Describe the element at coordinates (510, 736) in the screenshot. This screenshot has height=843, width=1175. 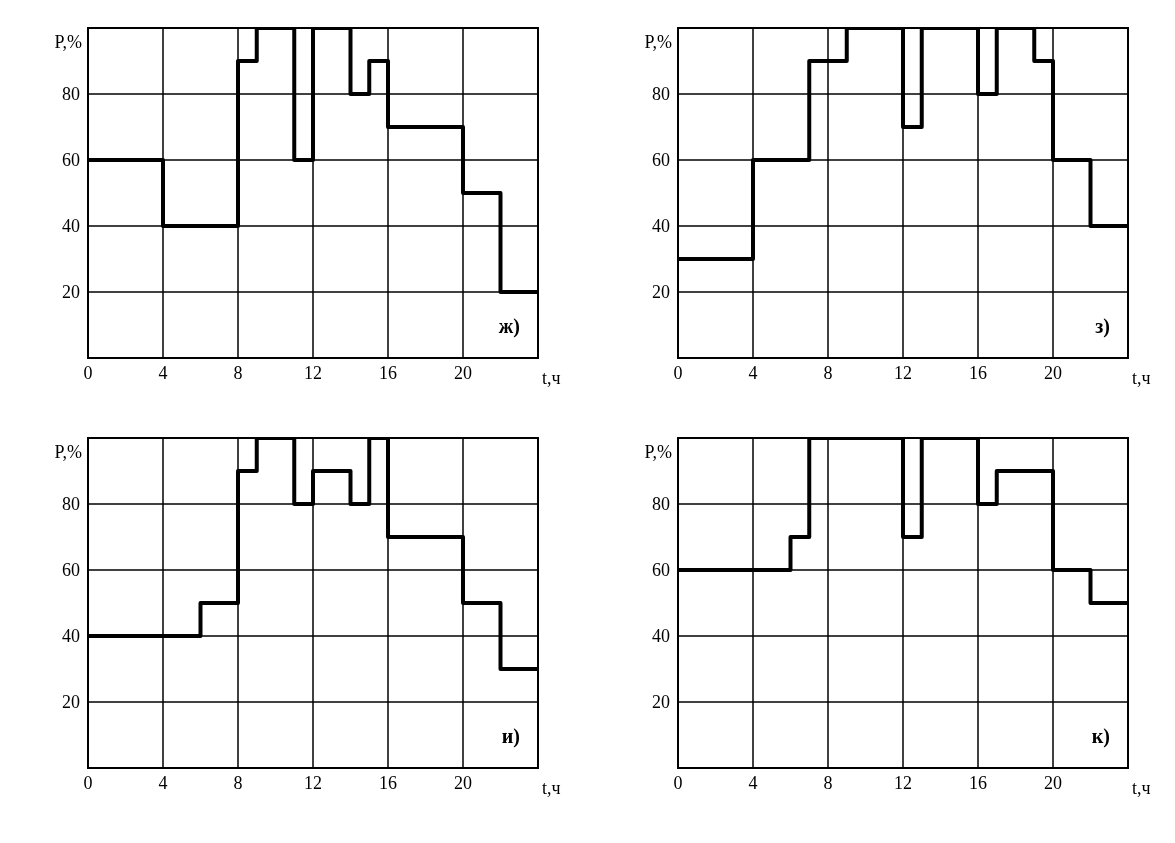
I see `annotation: и)` at that location.